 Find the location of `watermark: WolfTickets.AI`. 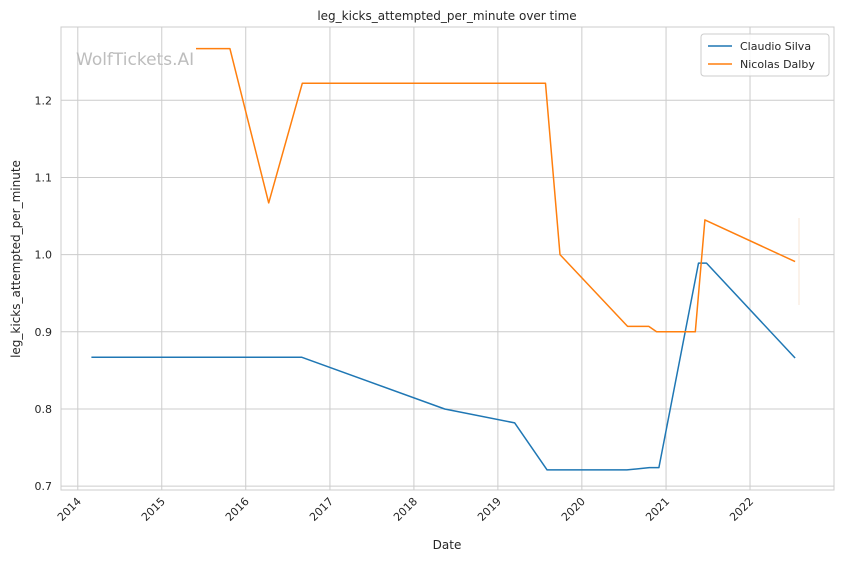

watermark: WolfTickets.AI is located at coordinates (135, 60).